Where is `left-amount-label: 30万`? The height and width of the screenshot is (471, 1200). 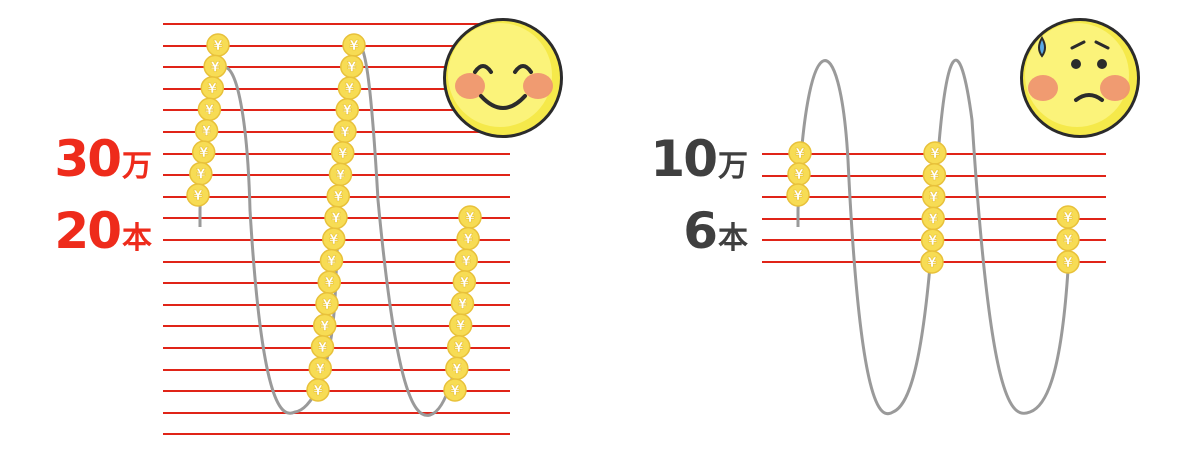
left-amount-label: 30万 is located at coordinates (91, 159).